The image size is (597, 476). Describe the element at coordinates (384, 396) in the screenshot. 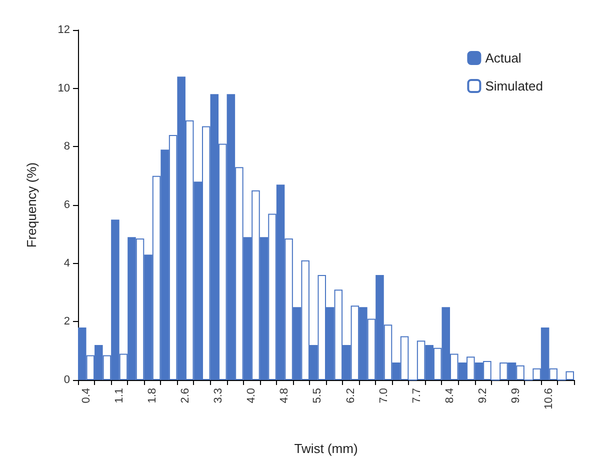

I see `x-tick-label: 7.0` at that location.